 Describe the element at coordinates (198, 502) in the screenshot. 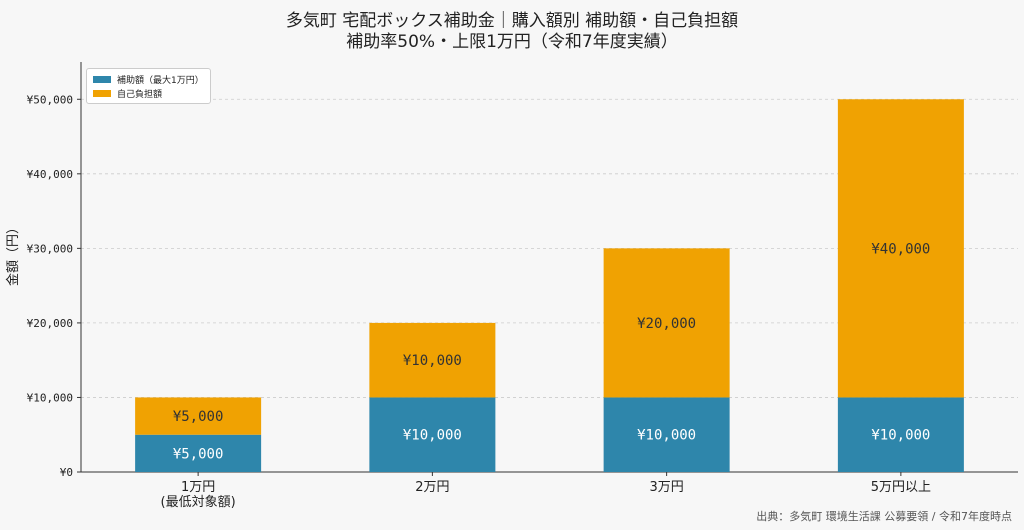

I see `x-tick-label: (最低対象額)` at that location.